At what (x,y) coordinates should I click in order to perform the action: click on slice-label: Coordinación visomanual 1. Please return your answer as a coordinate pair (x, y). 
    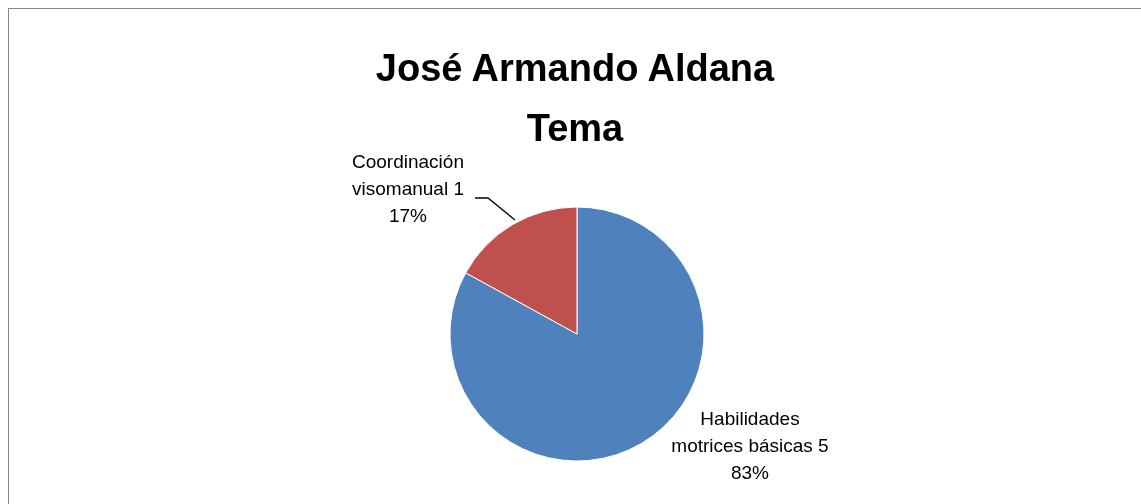
    Looking at the image, I should click on (408, 175).